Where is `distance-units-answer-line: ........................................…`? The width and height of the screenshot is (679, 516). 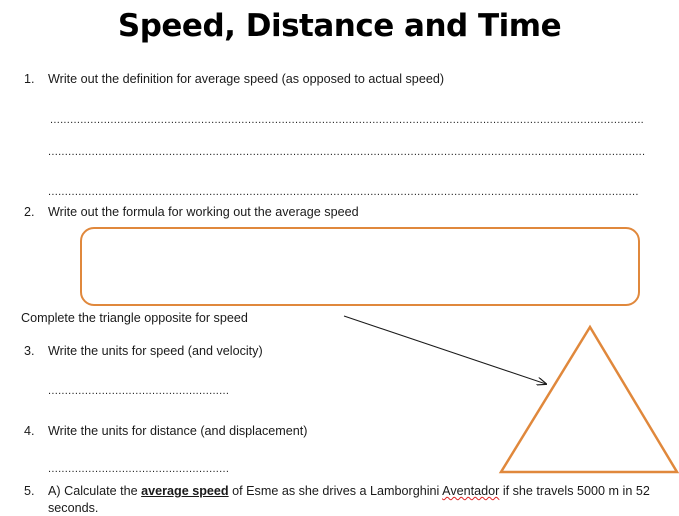 distance-units-answer-line: ........................................… is located at coordinates (139, 469).